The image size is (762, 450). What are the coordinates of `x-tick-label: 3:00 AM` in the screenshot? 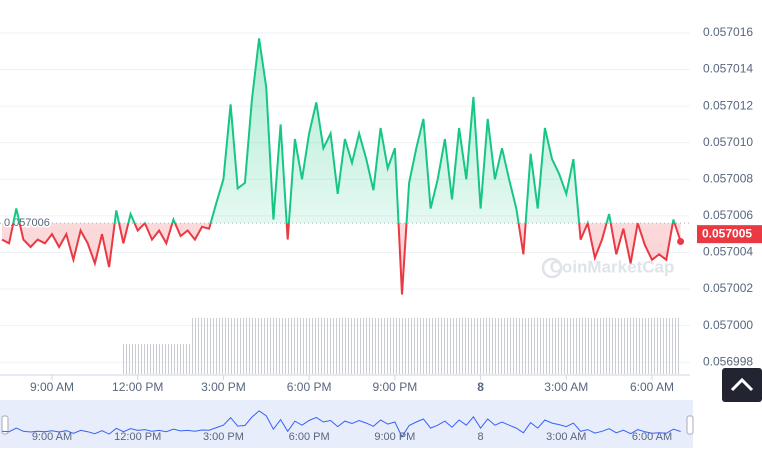 It's located at (566, 387).